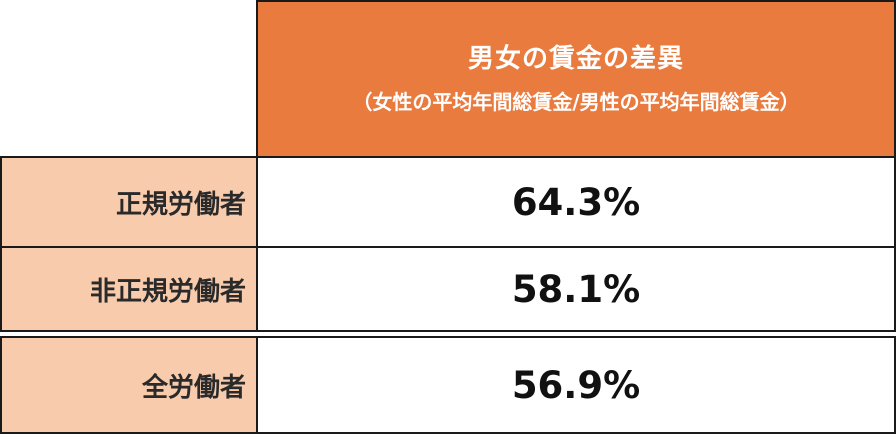  What do you see at coordinates (129, 78) in the screenshot?
I see `table-corner` at bounding box center [129, 78].